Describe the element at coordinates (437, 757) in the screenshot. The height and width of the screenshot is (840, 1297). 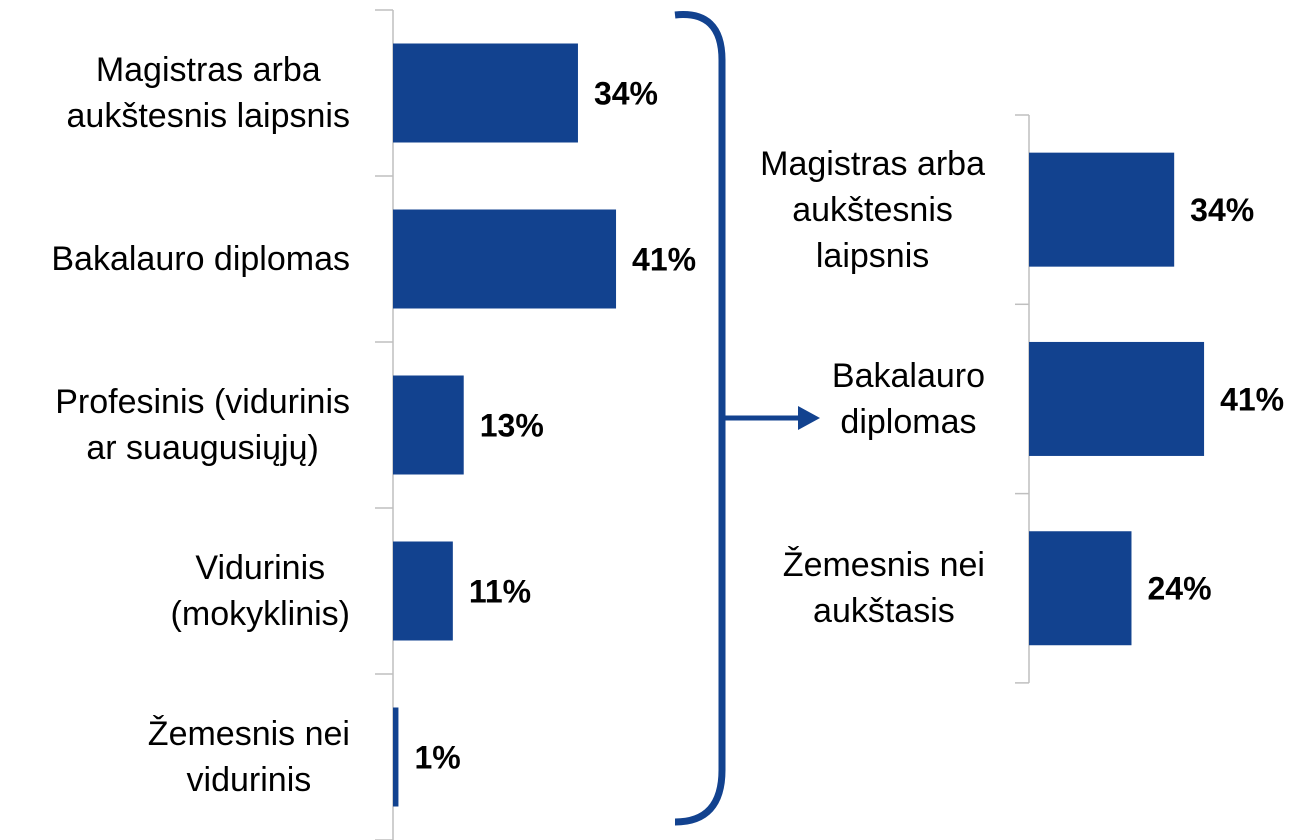
I see `value-label: 1%` at that location.